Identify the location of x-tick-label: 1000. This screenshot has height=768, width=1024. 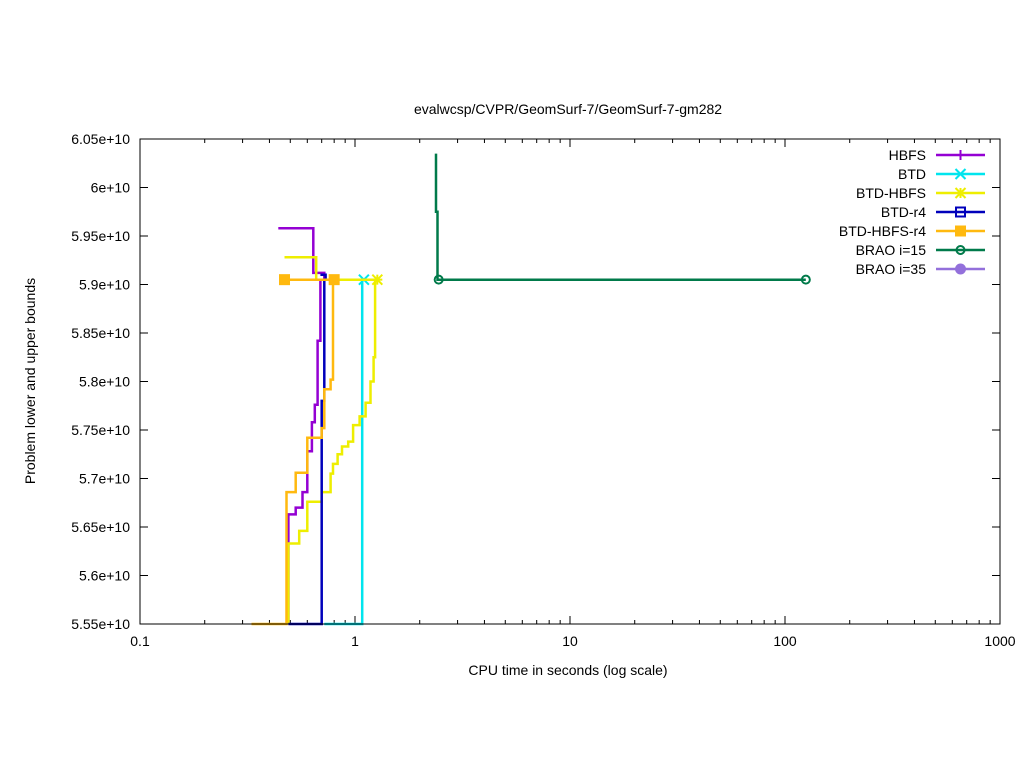
(999, 641).